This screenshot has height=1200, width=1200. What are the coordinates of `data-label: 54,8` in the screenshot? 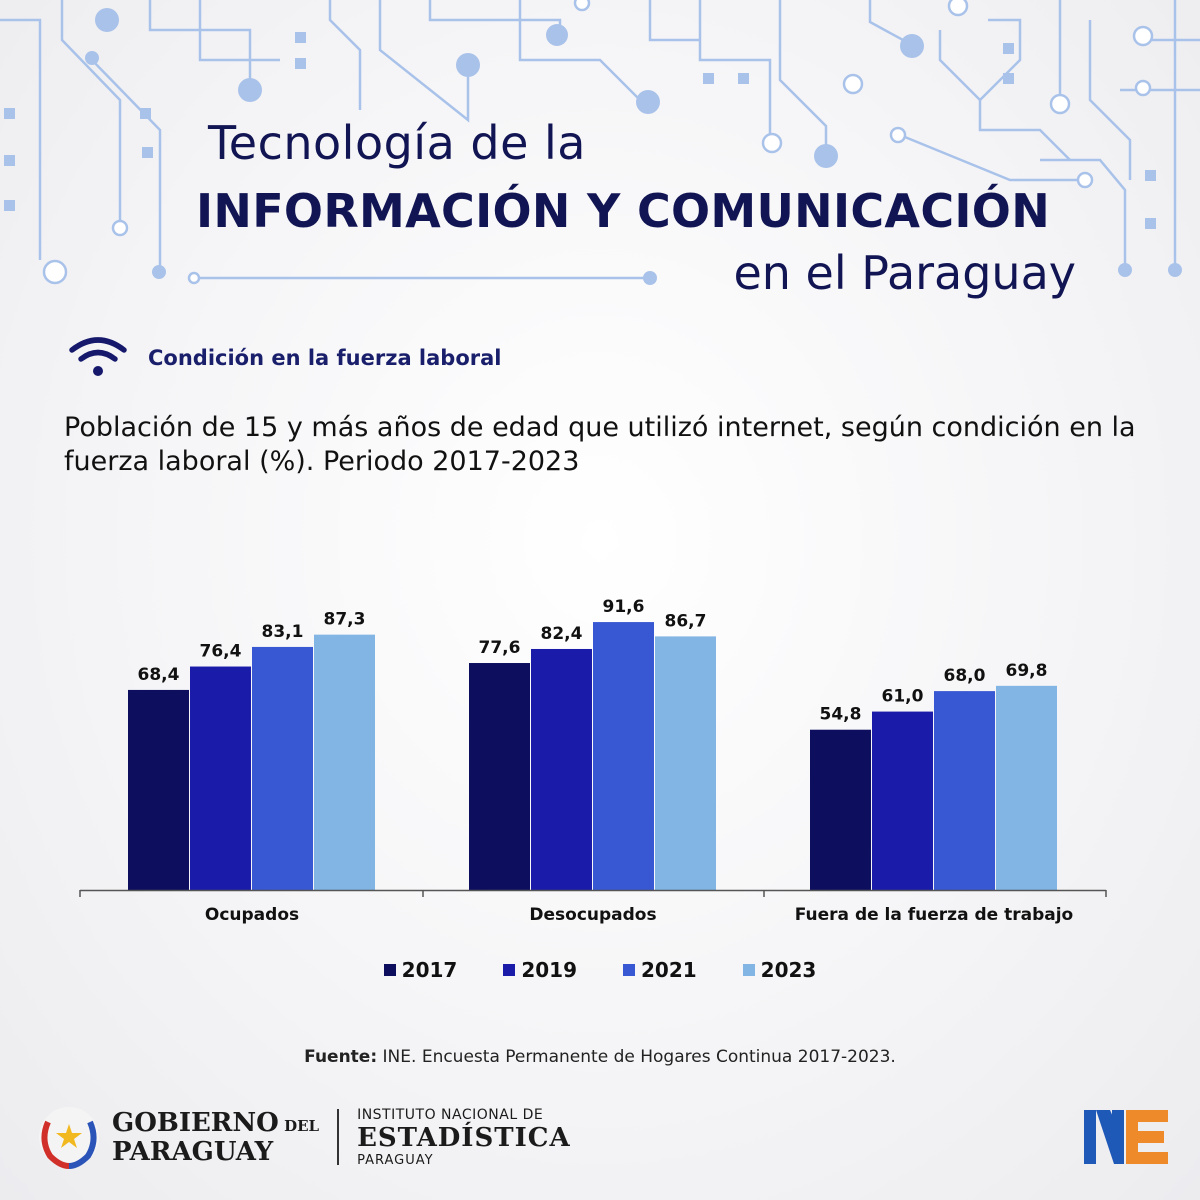 It's located at (841, 715).